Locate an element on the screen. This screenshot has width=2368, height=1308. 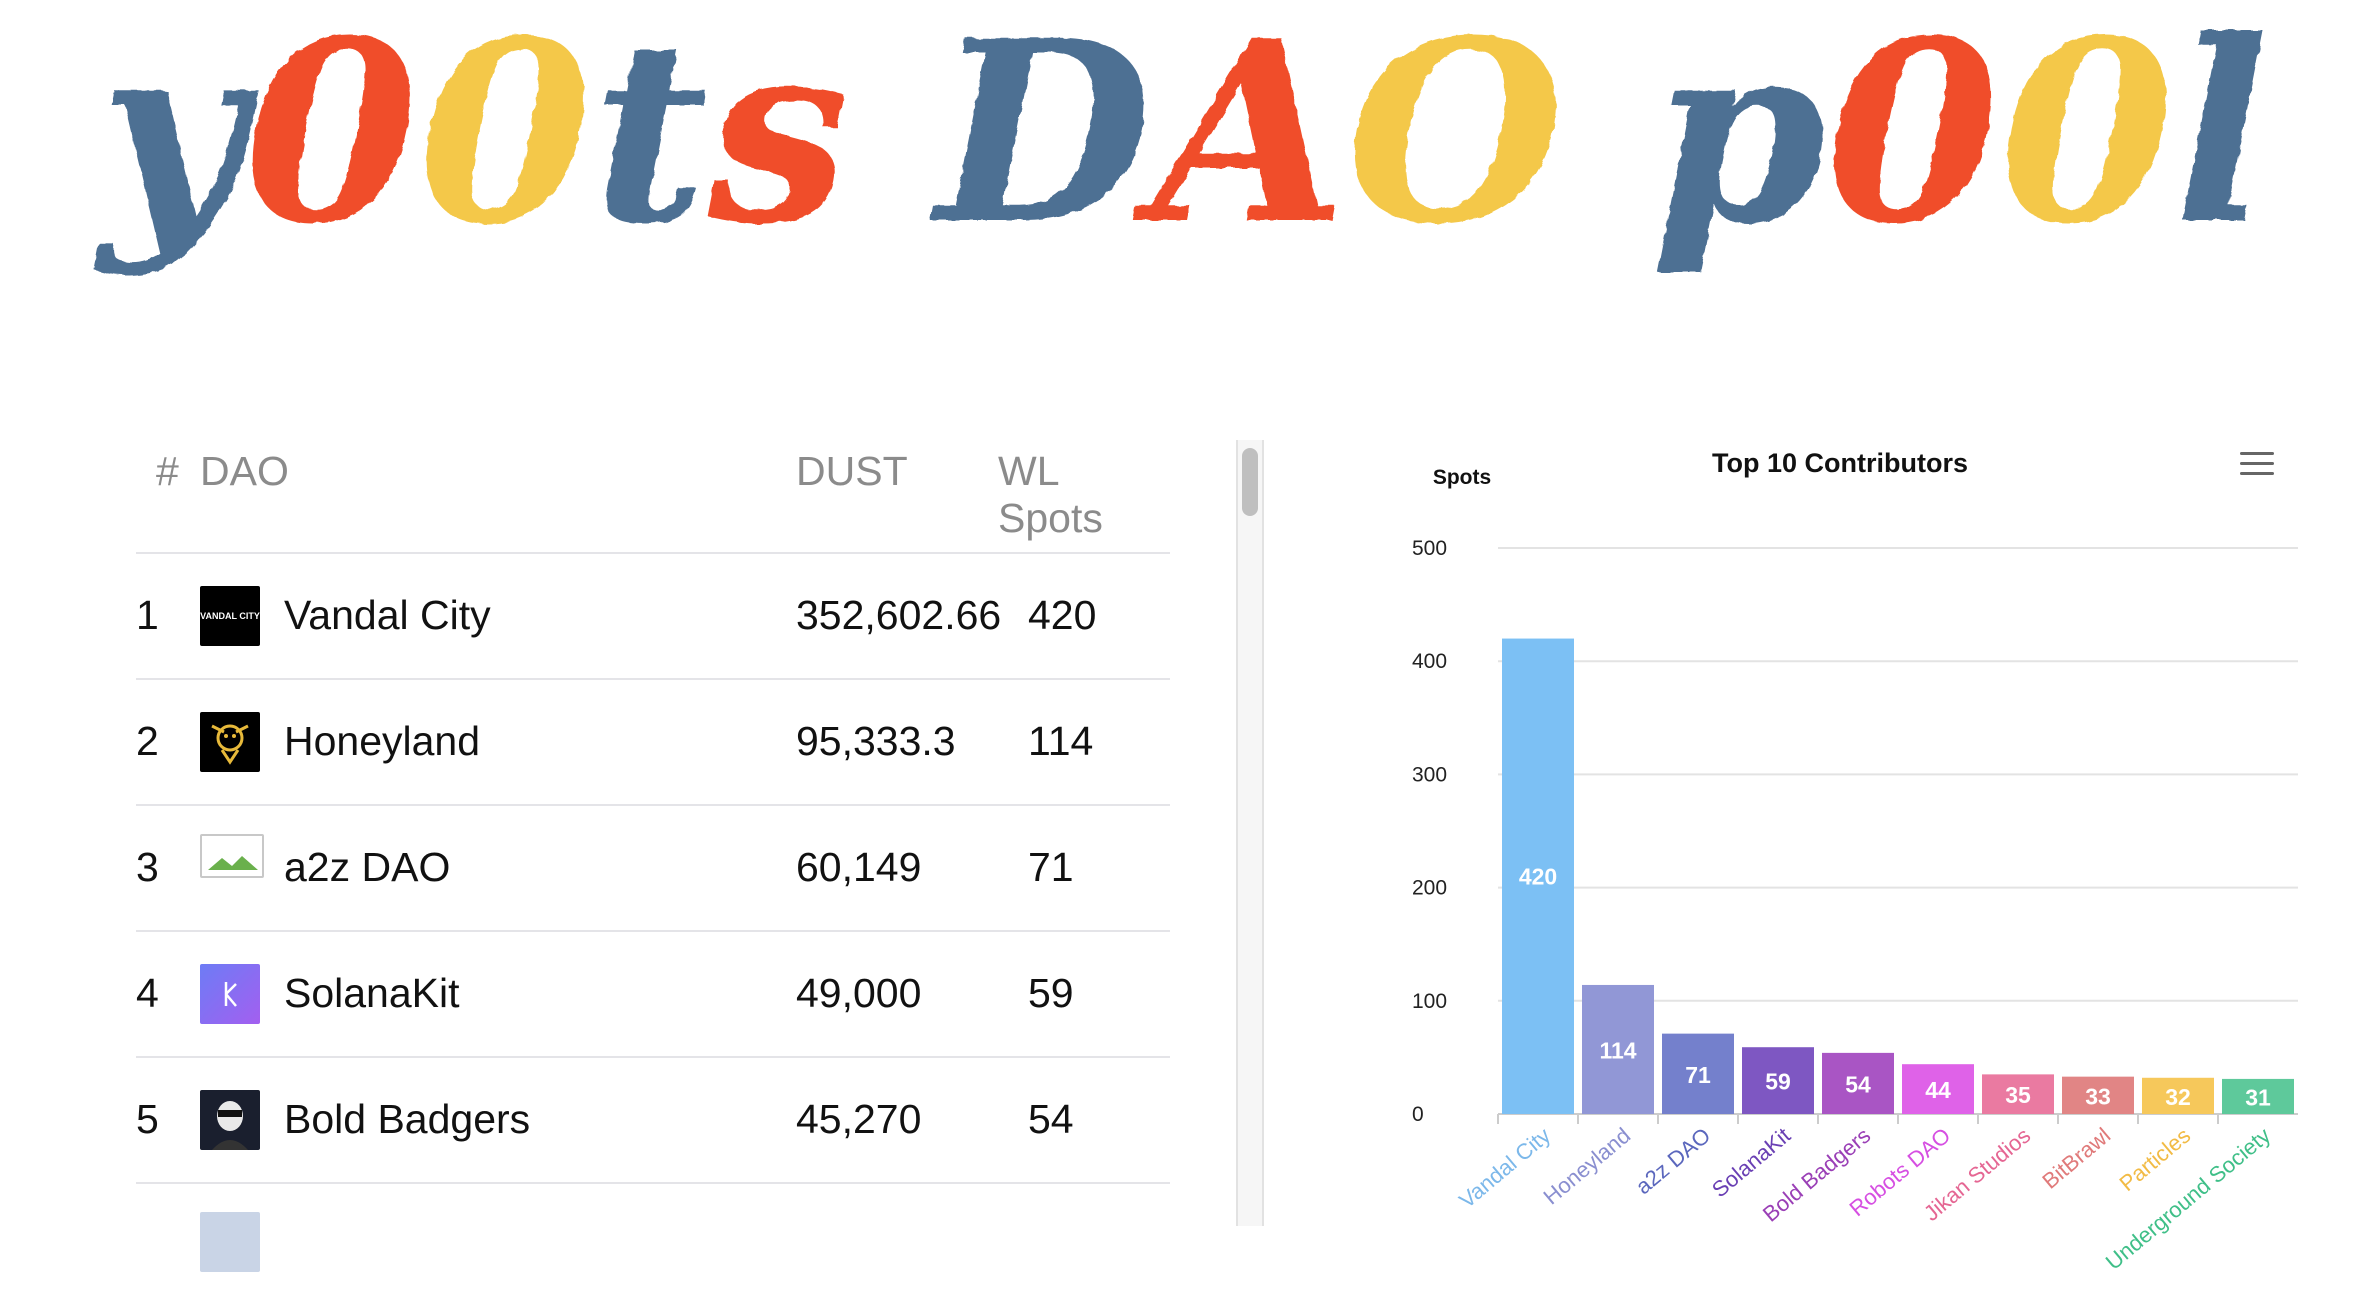
wl-spots-cell: 420 is located at coordinates (1062, 615).